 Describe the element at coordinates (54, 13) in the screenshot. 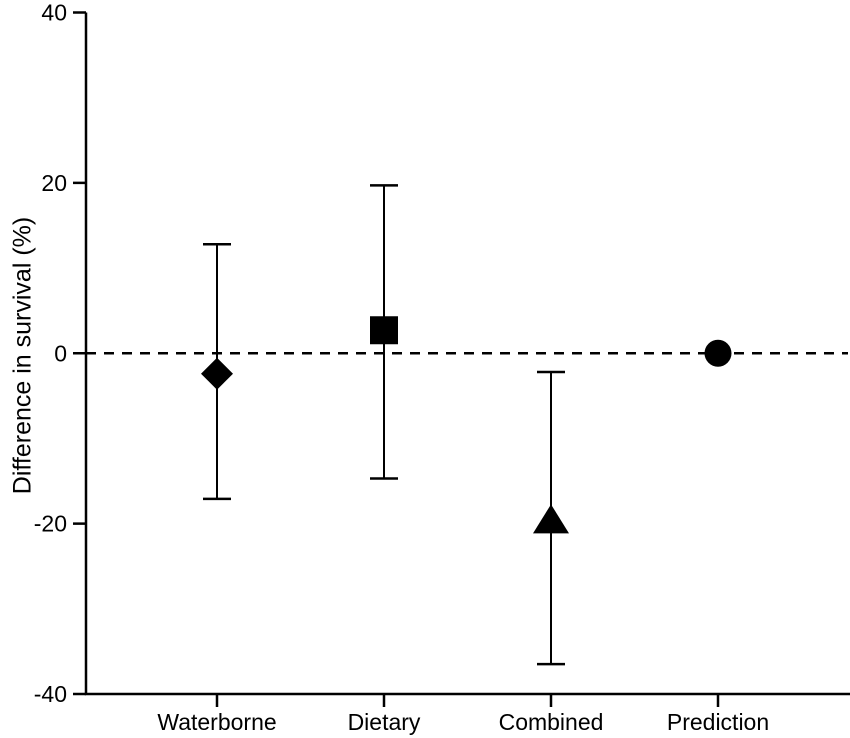

I see `y-tick-label: 40` at that location.